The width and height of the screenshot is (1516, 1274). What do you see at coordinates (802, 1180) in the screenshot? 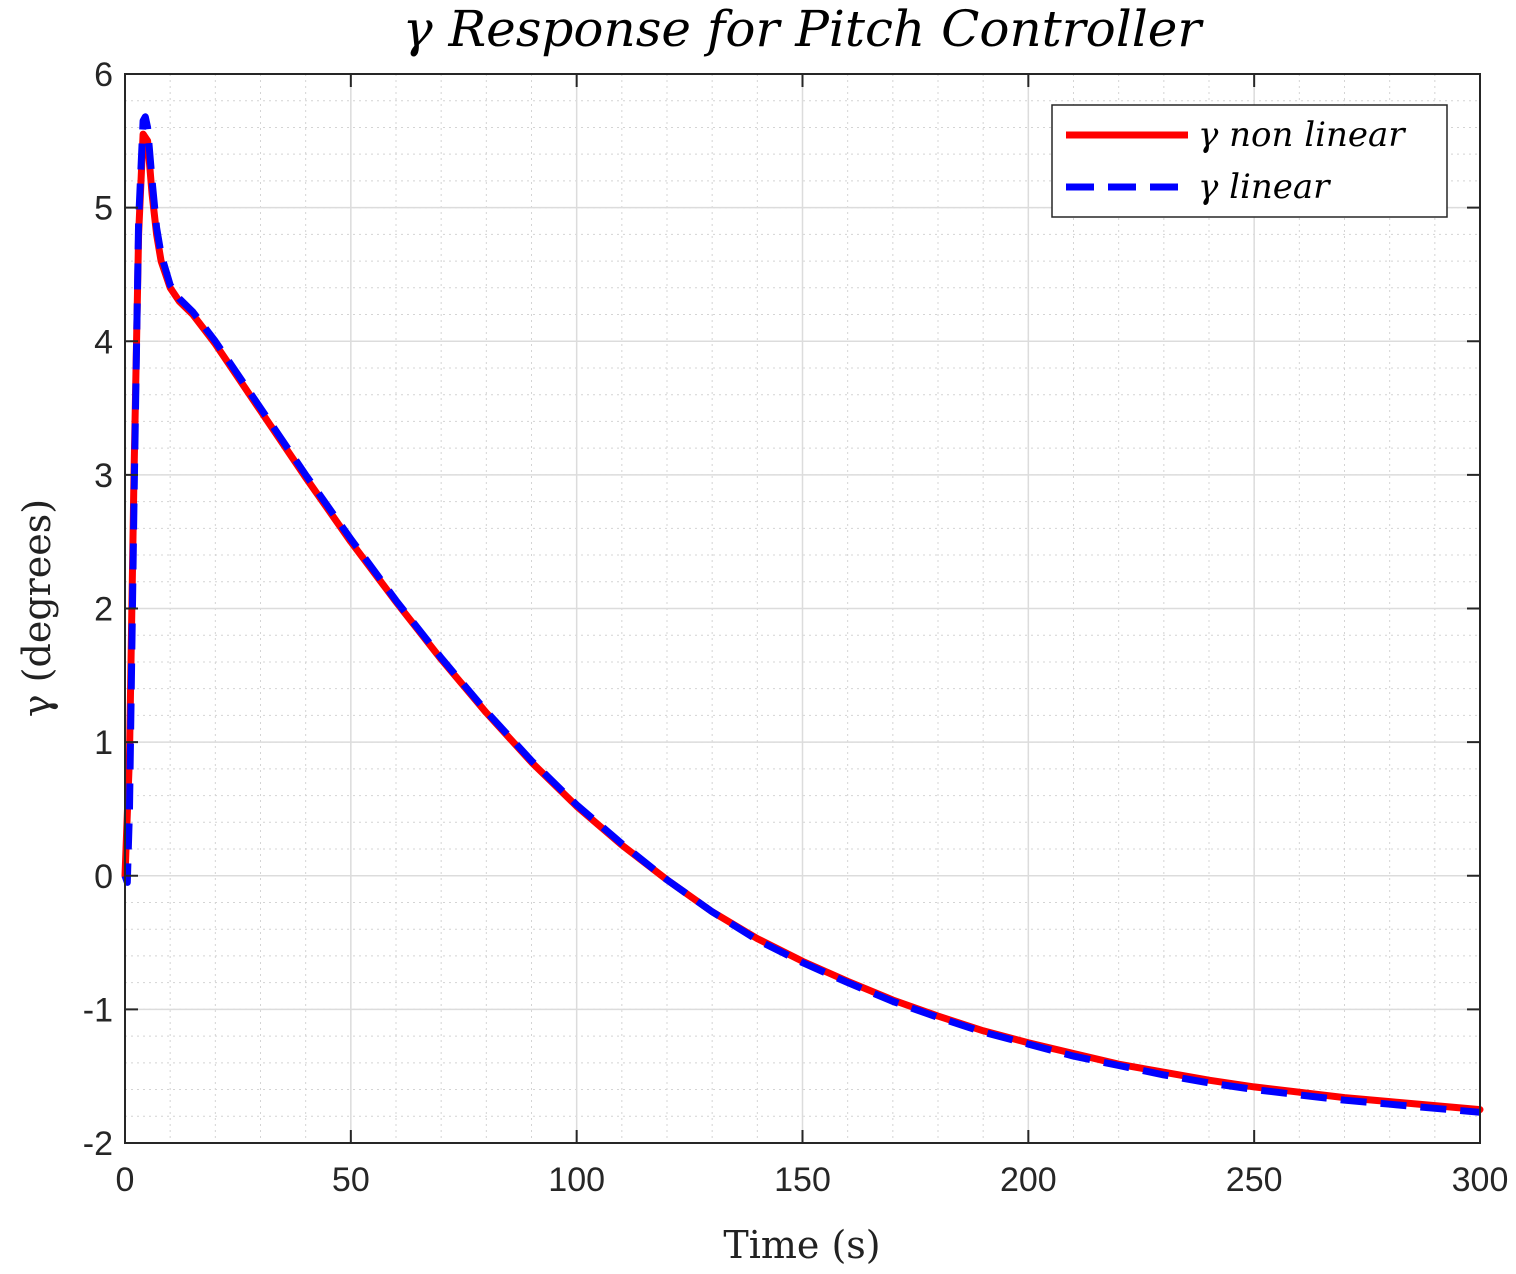
I see `x-tick-label: 150` at bounding box center [802, 1180].